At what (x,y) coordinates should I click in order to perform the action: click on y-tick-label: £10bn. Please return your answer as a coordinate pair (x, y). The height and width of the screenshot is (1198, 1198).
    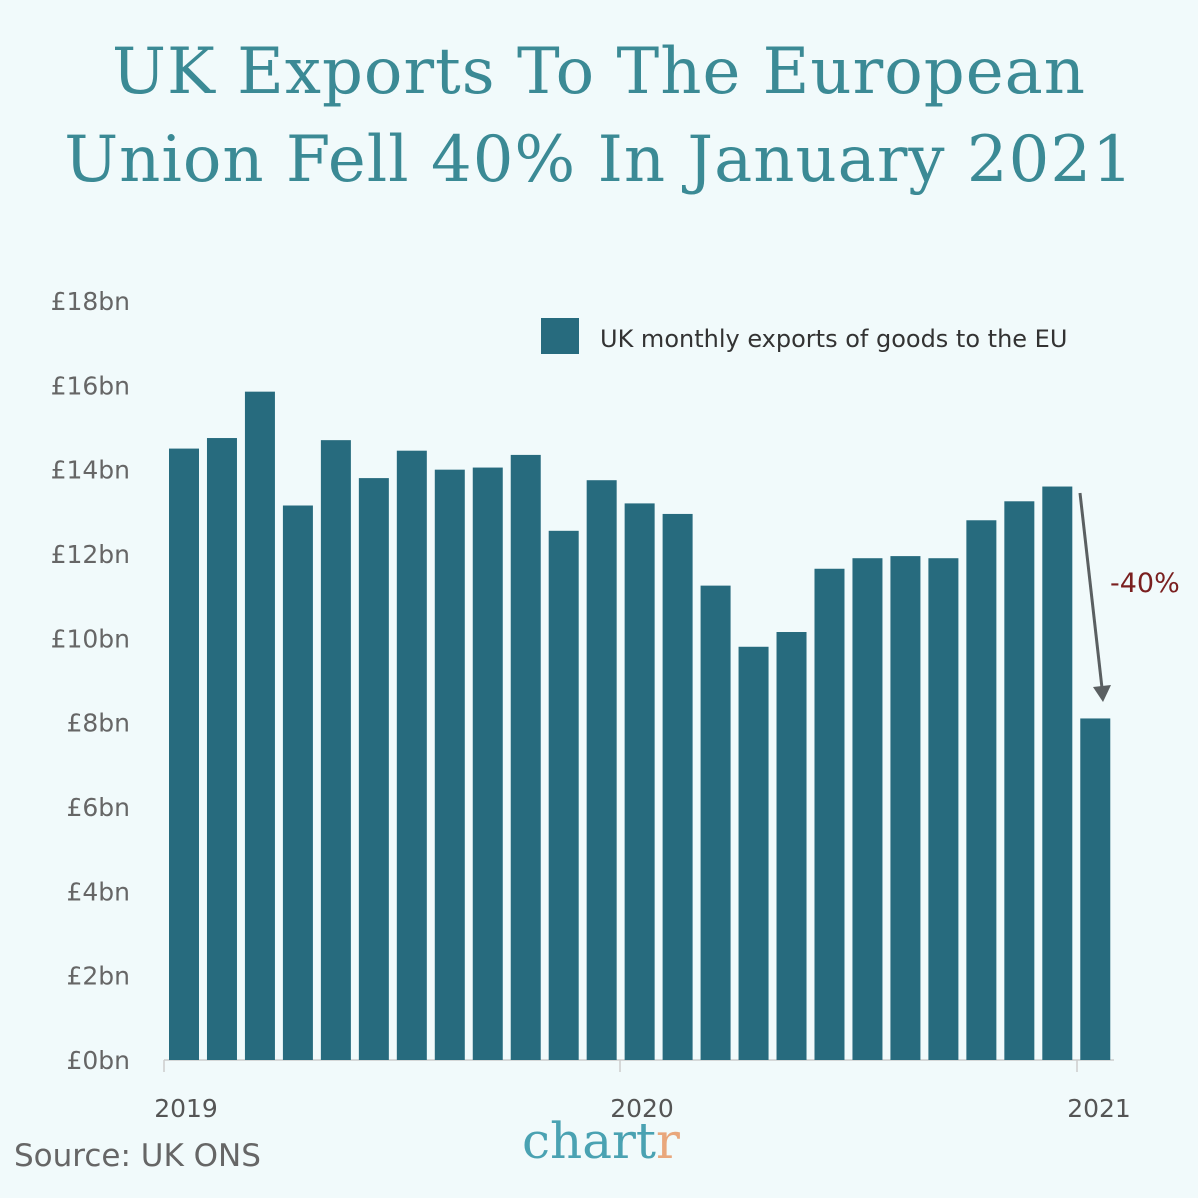
    Looking at the image, I should click on (90, 638).